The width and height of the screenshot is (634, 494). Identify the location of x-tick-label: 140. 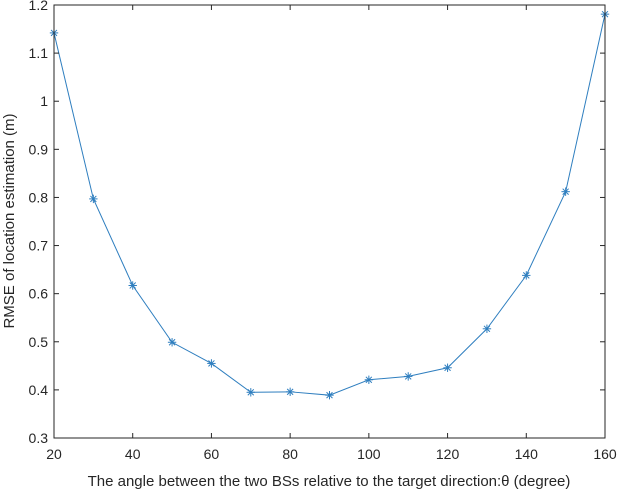
(527, 454).